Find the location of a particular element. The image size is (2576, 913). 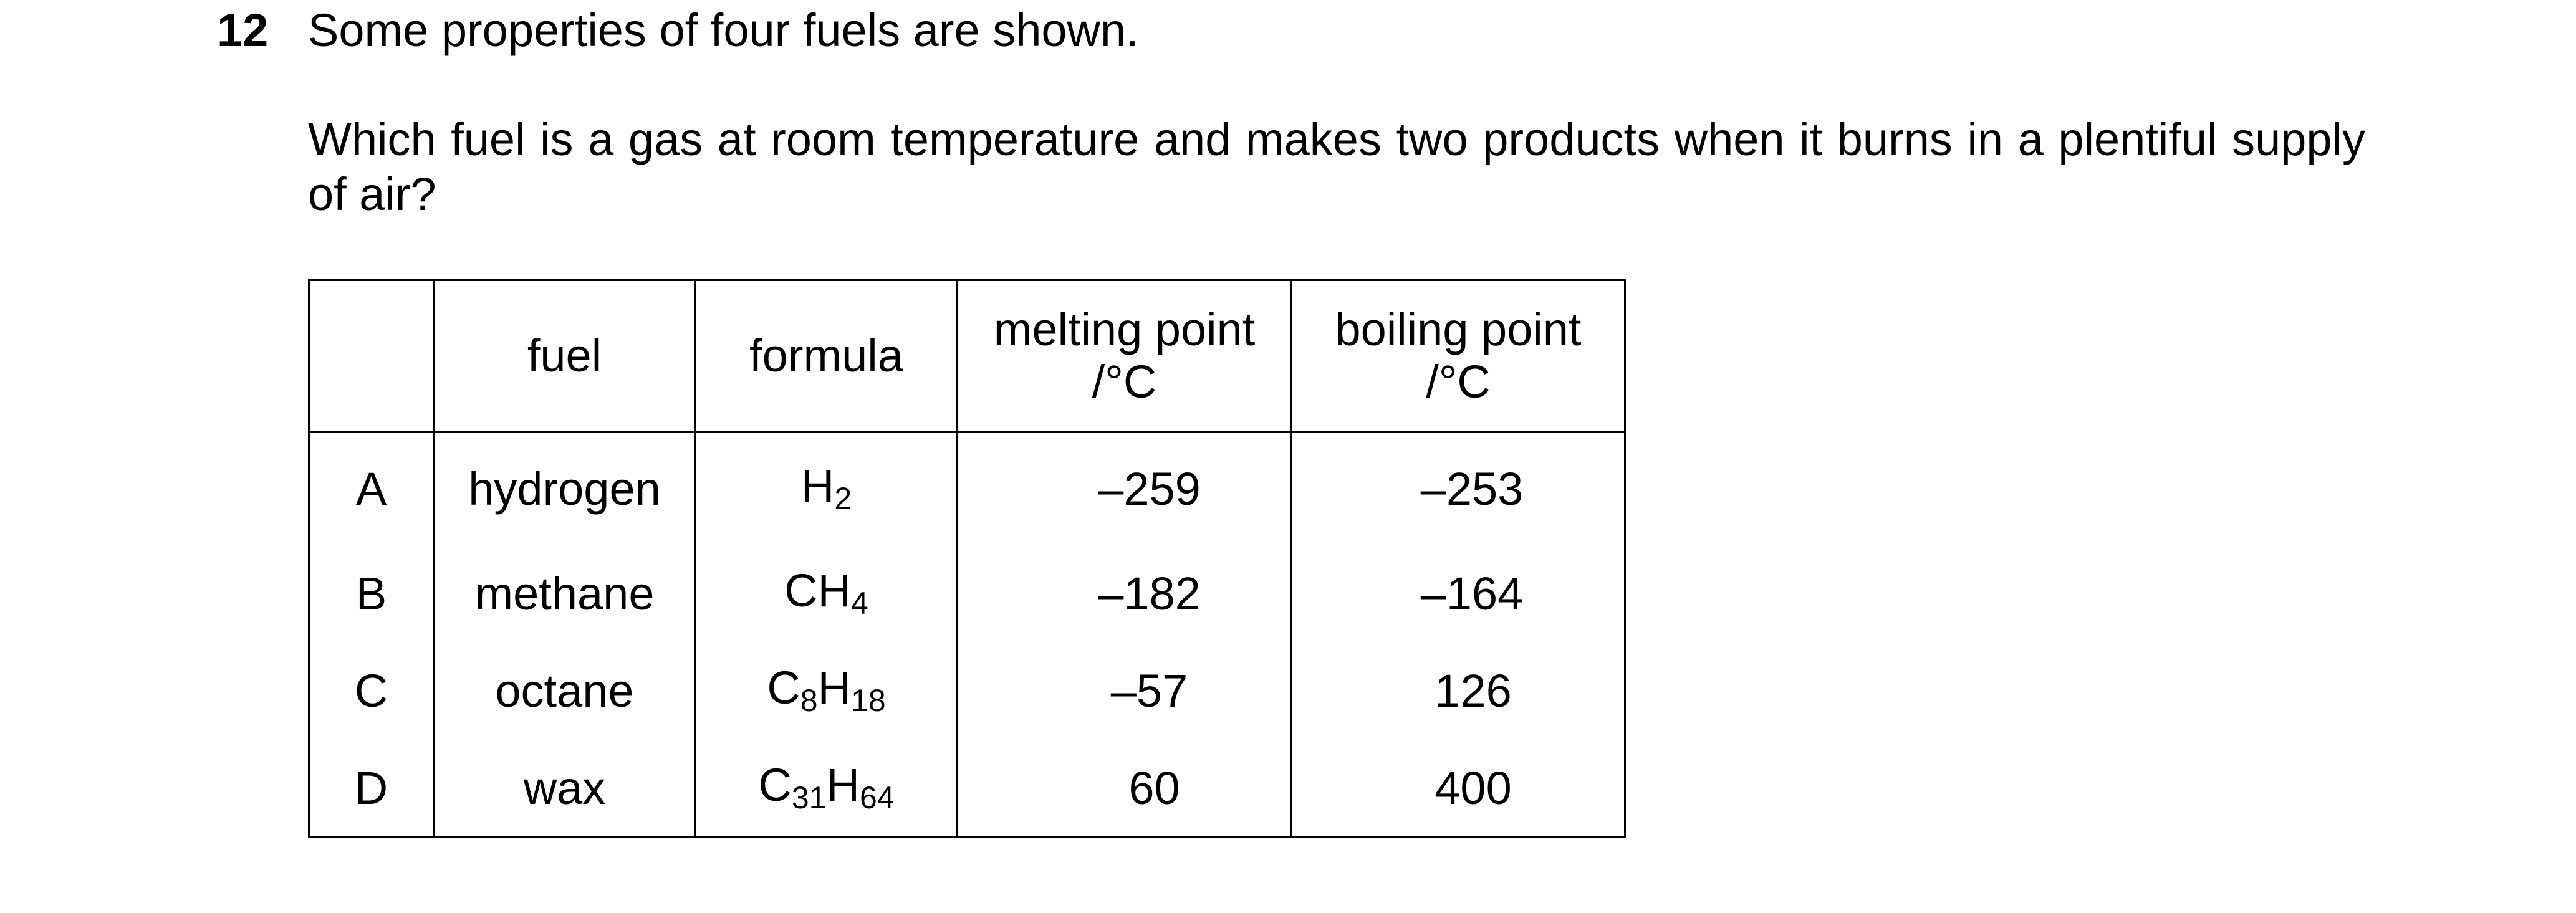

option-letter: B is located at coordinates (371, 594).